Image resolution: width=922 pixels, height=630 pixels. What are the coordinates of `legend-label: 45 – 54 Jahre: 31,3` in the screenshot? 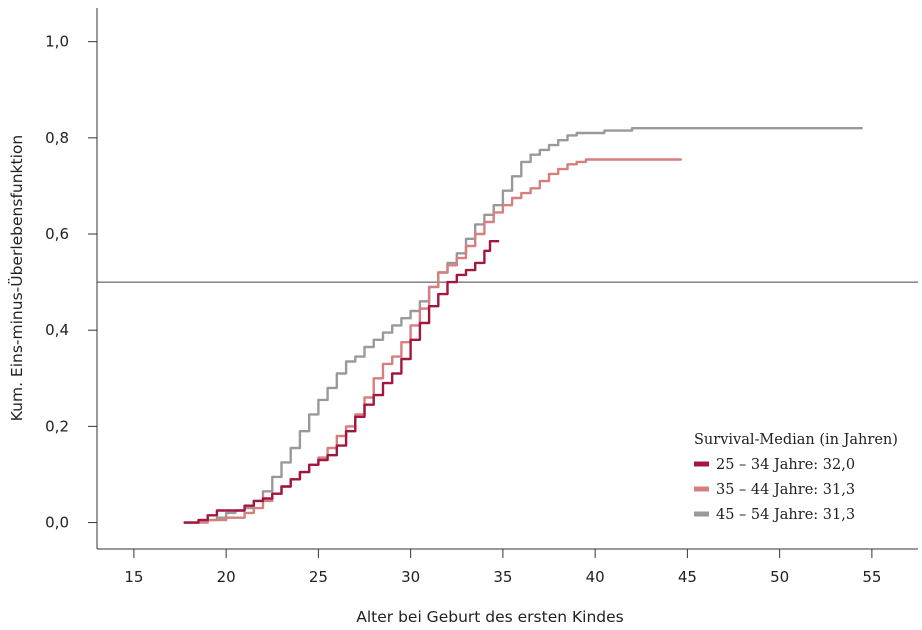 It's located at (785, 515).